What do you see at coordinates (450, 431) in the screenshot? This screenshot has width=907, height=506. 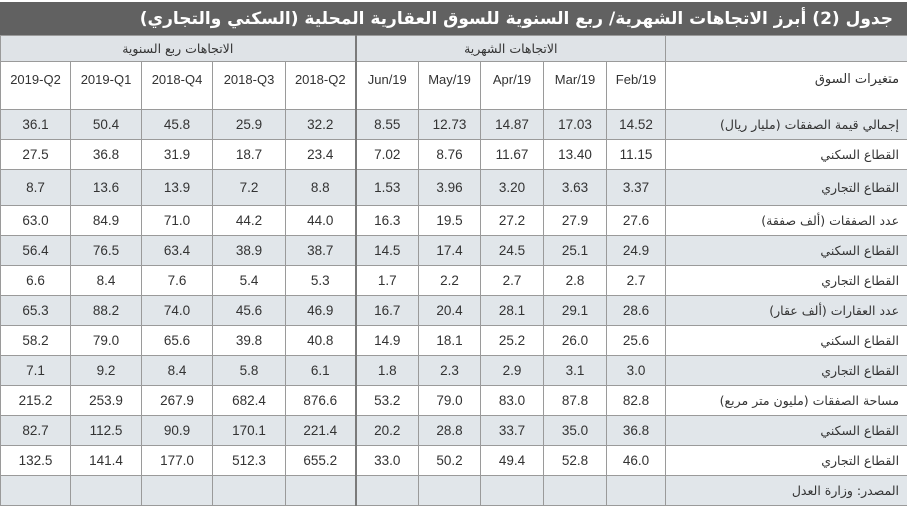 I see `monthly-value-cell: 28.8` at bounding box center [450, 431].